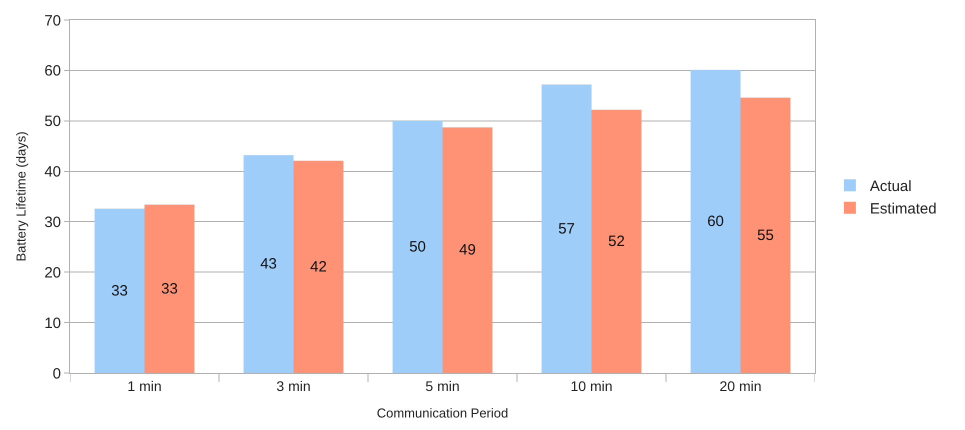 The image size is (965, 430). I want to click on data-label: 49, so click(467, 250).